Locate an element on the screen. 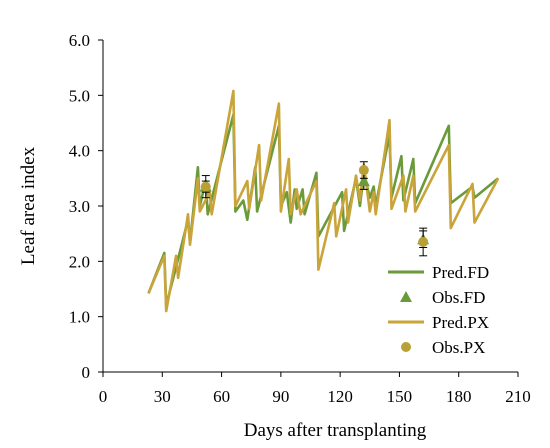  legend-label: Pred.FD is located at coordinates (460, 272).